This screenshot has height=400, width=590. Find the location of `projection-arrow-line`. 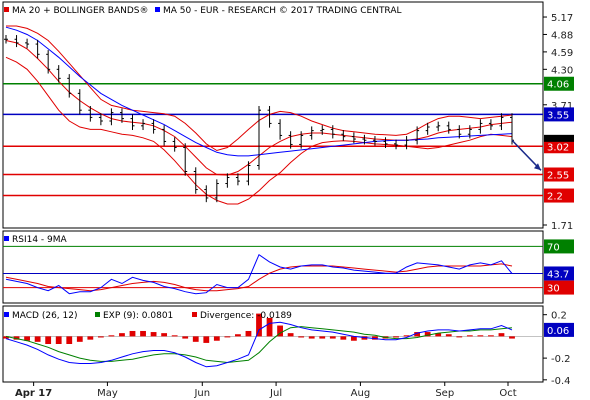

projection-arrow-line is located at coordinates (526, 155).